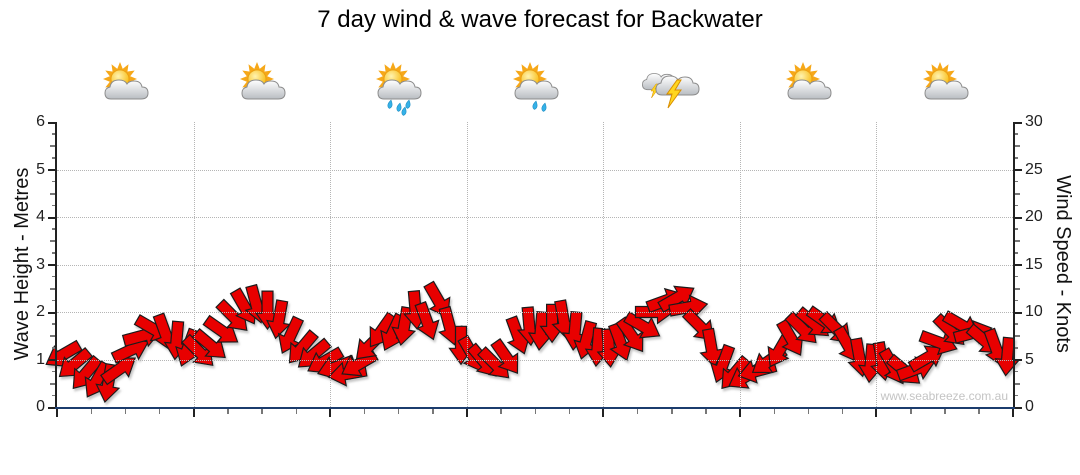 The width and height of the screenshot is (1080, 475). Describe the element at coordinates (944, 396) in the screenshot. I see `watermark: www.seabreeze.com.au` at that location.